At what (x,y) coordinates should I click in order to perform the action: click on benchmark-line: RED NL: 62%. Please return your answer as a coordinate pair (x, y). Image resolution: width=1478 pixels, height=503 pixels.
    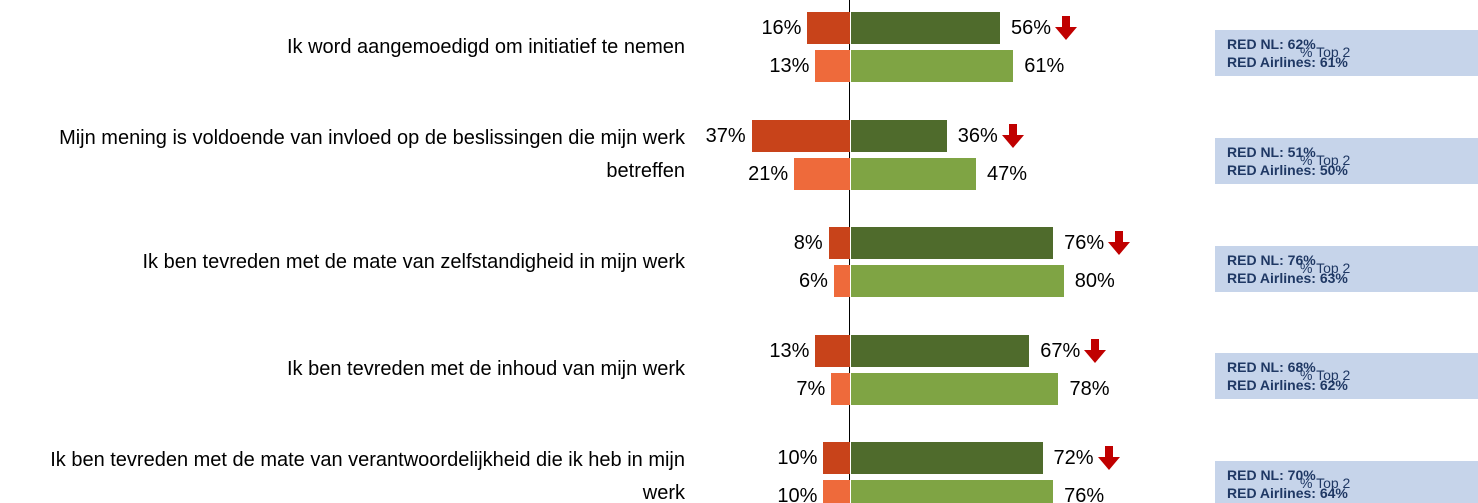
    Looking at the image, I should click on (1271, 44).